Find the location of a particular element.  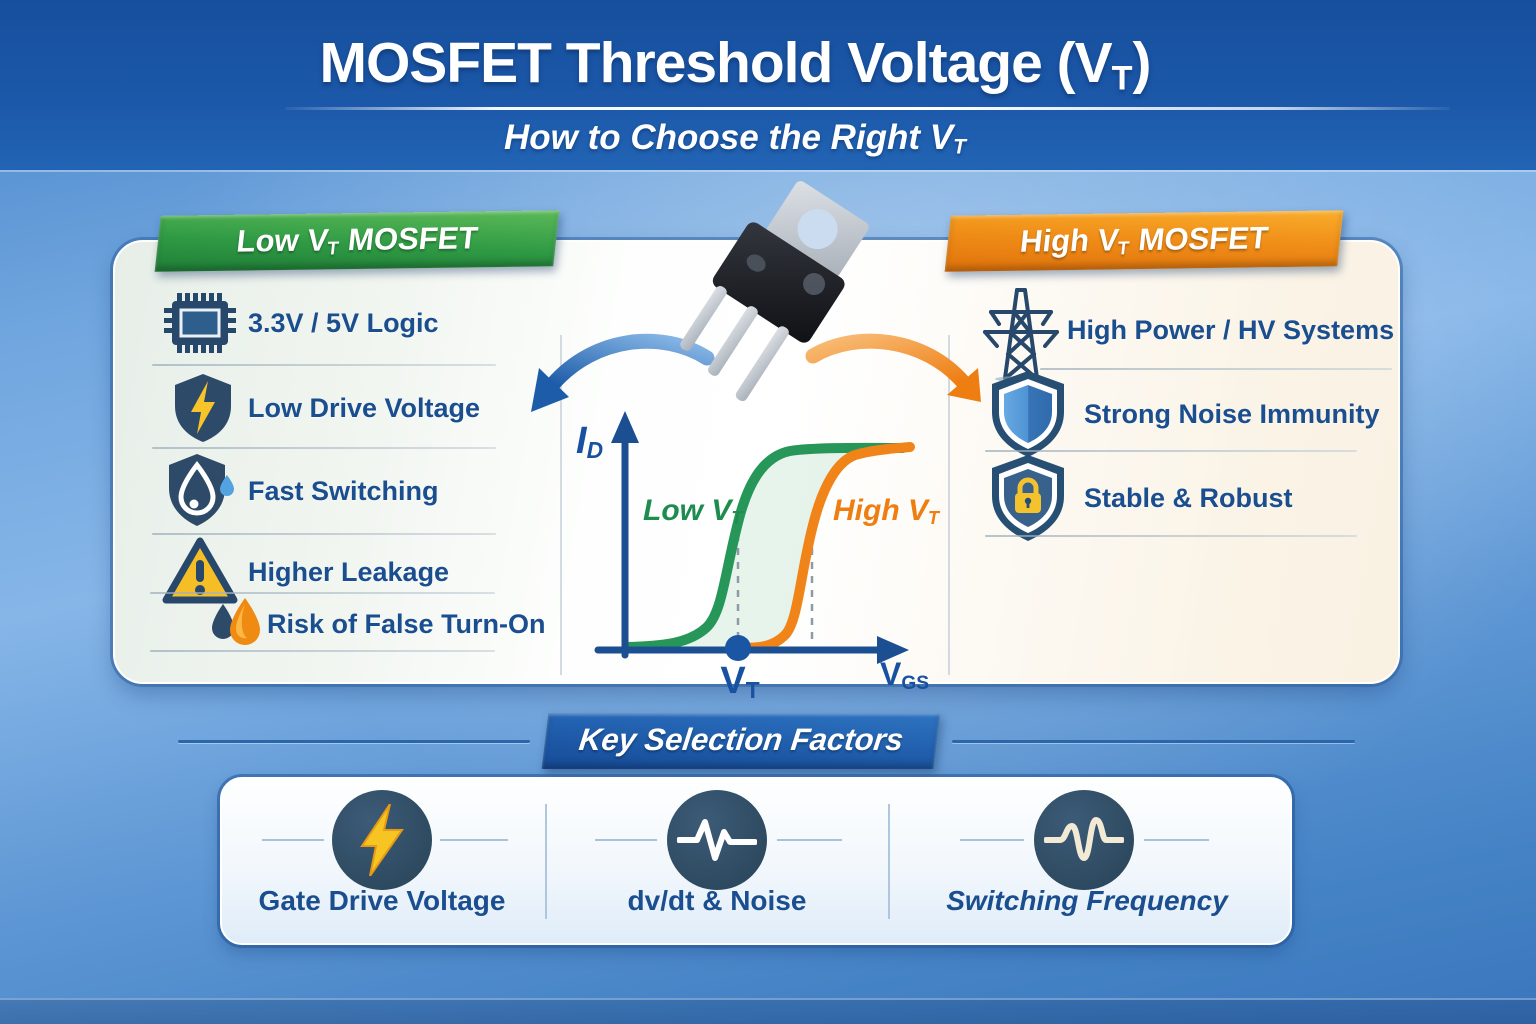

factor-label: dv/dt & Noise is located at coordinates (717, 900).